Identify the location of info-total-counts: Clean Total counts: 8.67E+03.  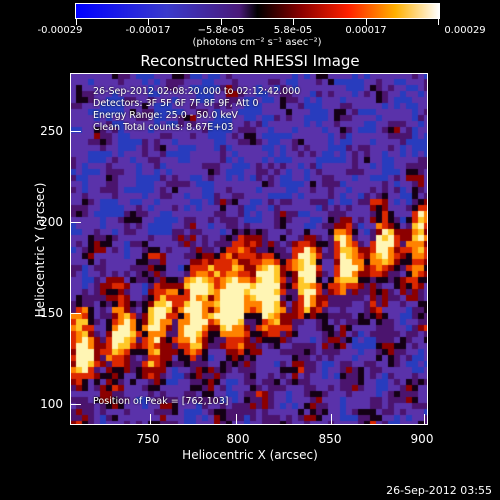
(163, 127).